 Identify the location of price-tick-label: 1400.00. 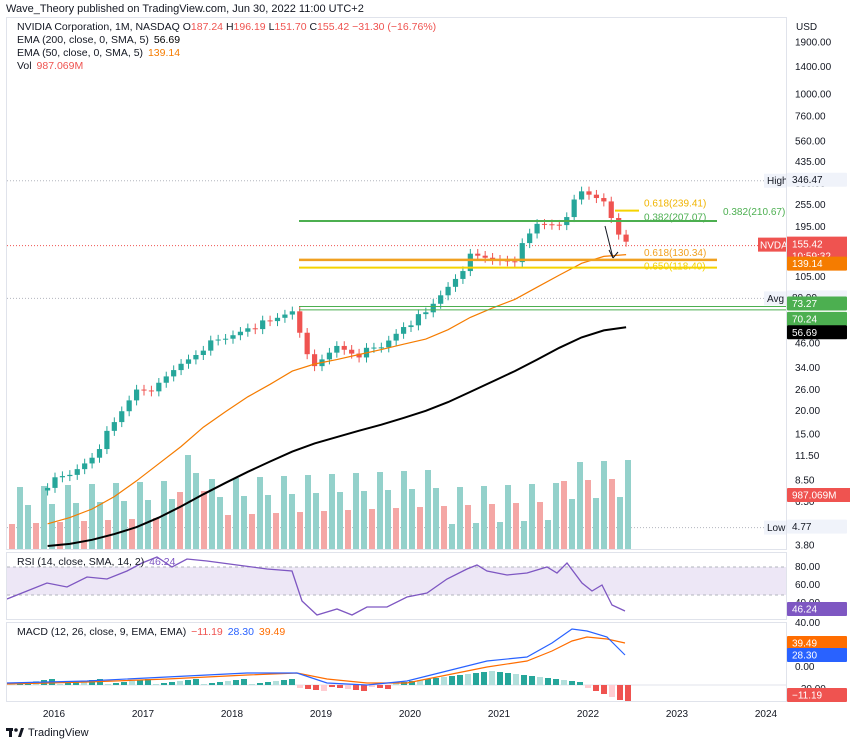
(813, 67).